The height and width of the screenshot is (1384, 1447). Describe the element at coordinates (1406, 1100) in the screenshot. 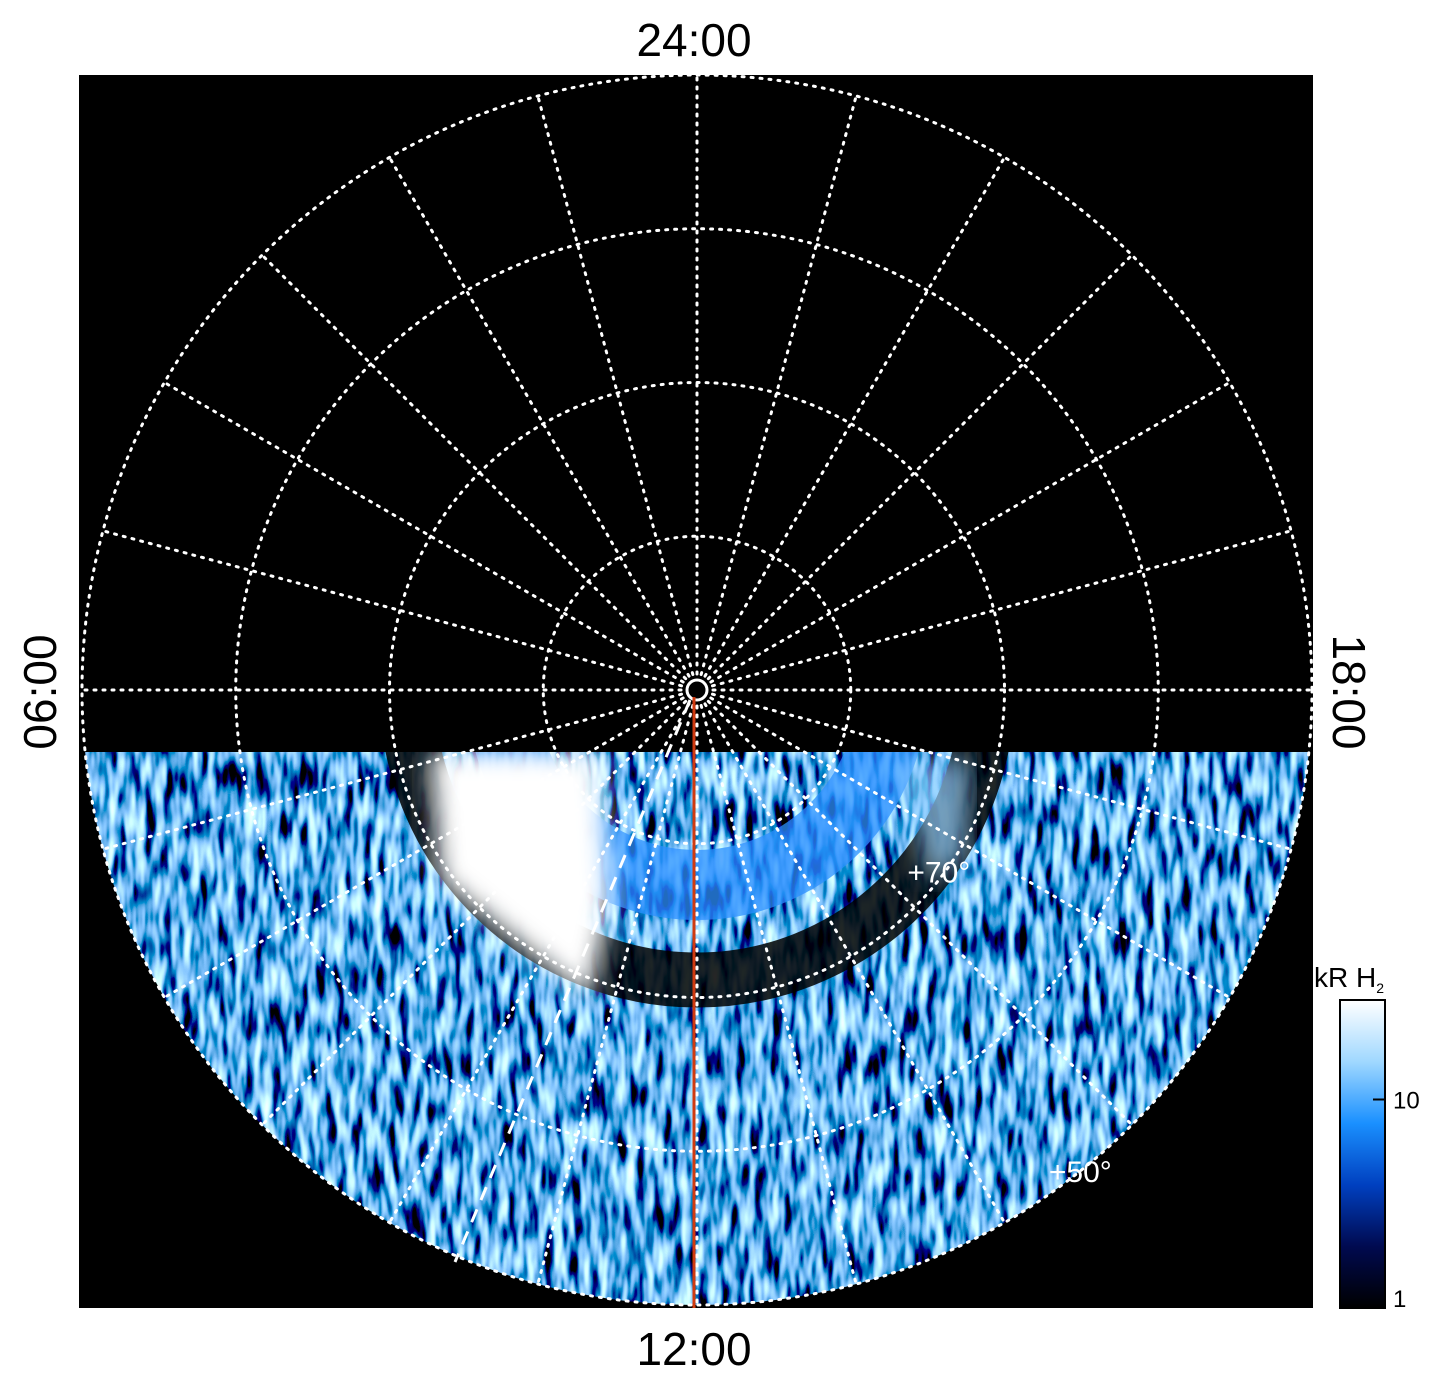

I see `colorbar-tick-label: 10` at that location.